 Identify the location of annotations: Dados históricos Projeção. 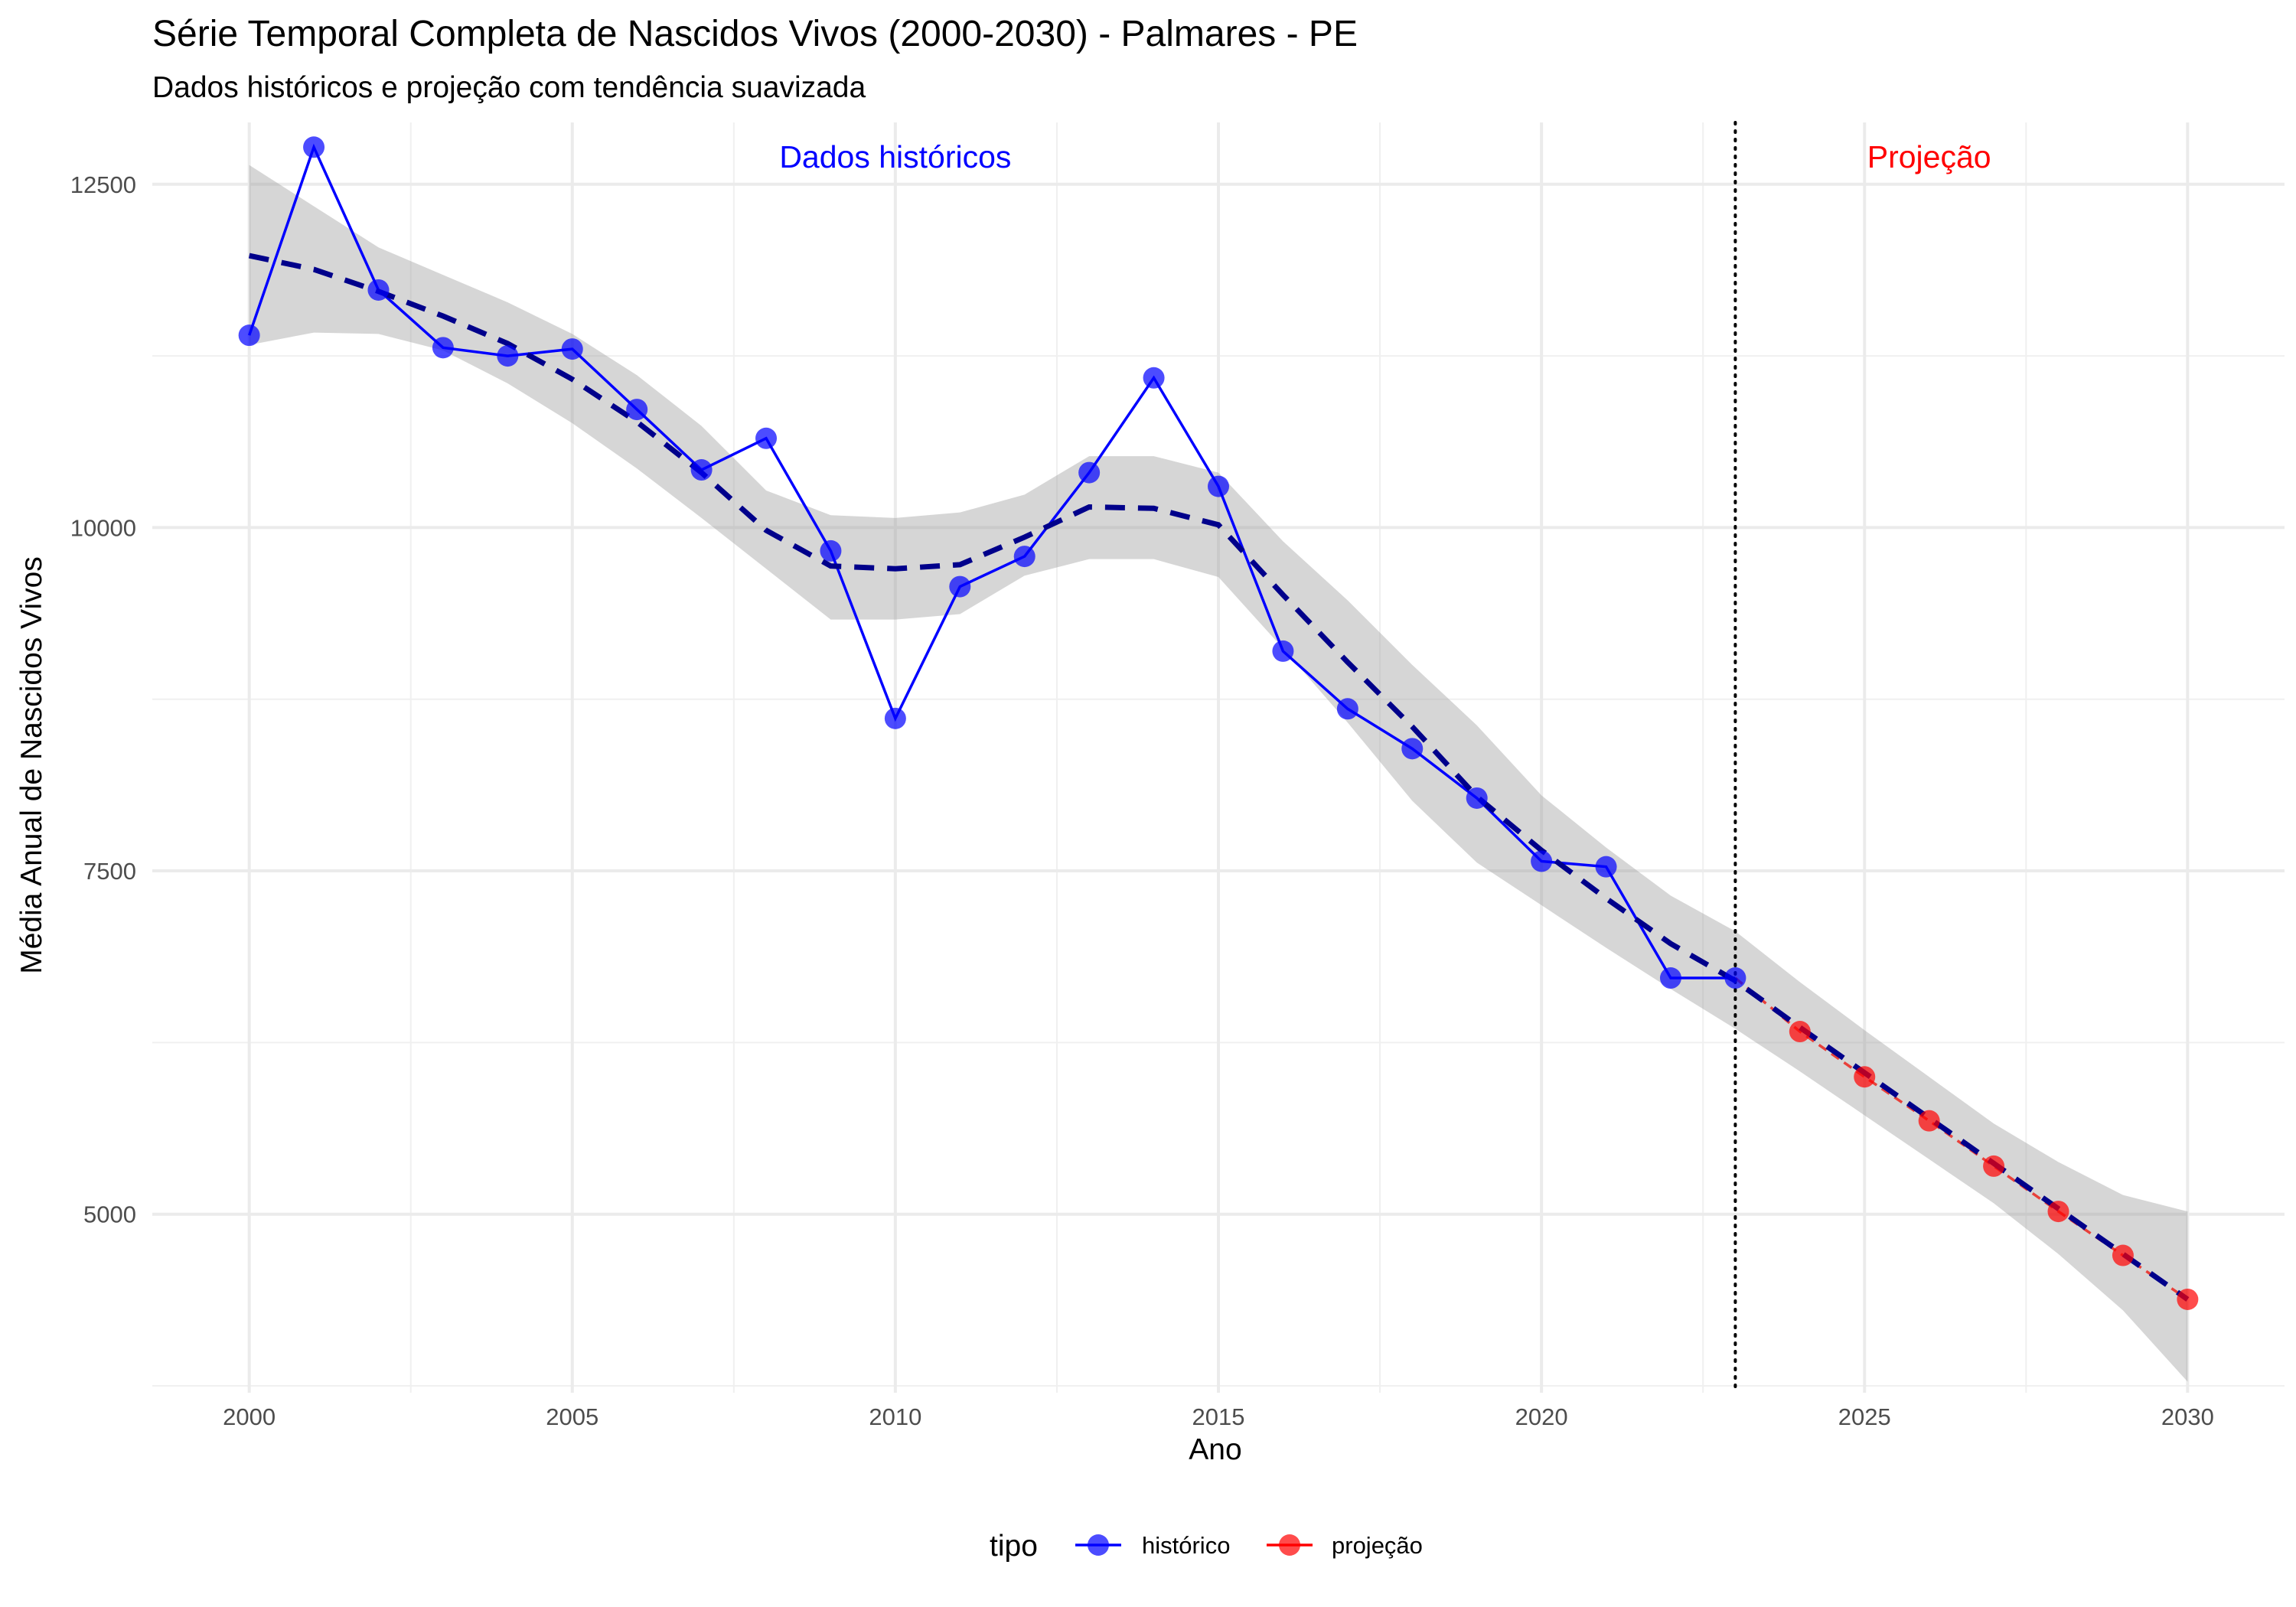
(1385, 157).